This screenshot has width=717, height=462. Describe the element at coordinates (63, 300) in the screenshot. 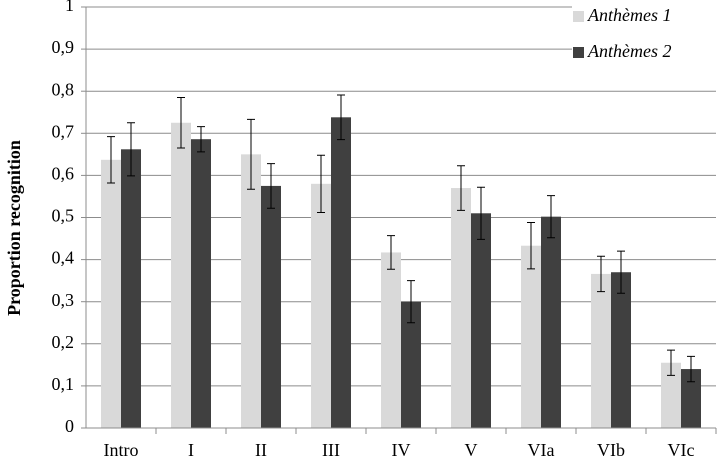

I see `y-tick-label: 0,3` at that location.